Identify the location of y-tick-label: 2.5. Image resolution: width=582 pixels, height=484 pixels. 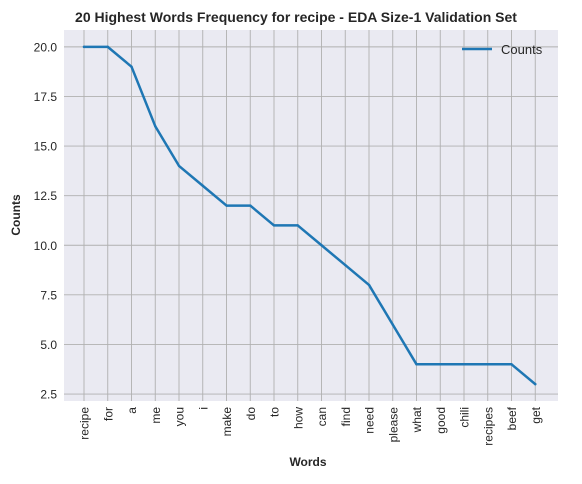
(48, 395).